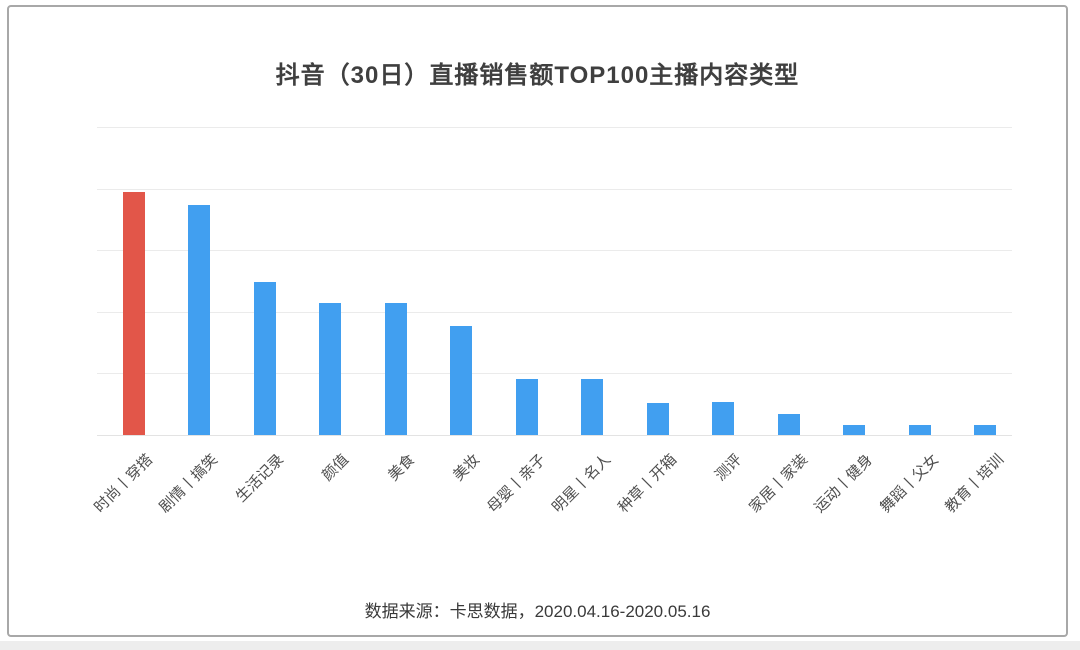 The height and width of the screenshot is (650, 1080). Describe the element at coordinates (123, 484) in the screenshot. I see `x-axis-label: 时尚丨穿搭` at that location.